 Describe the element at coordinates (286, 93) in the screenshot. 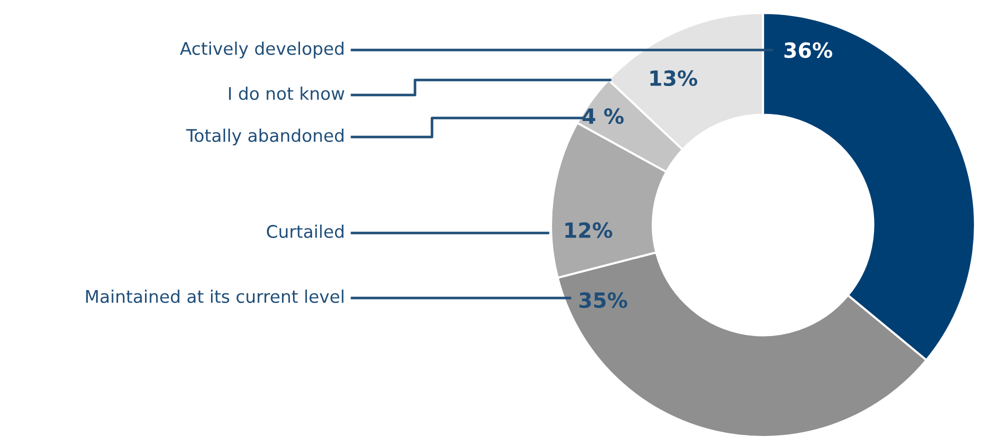

I see `slice-label: I do not know` at that location.